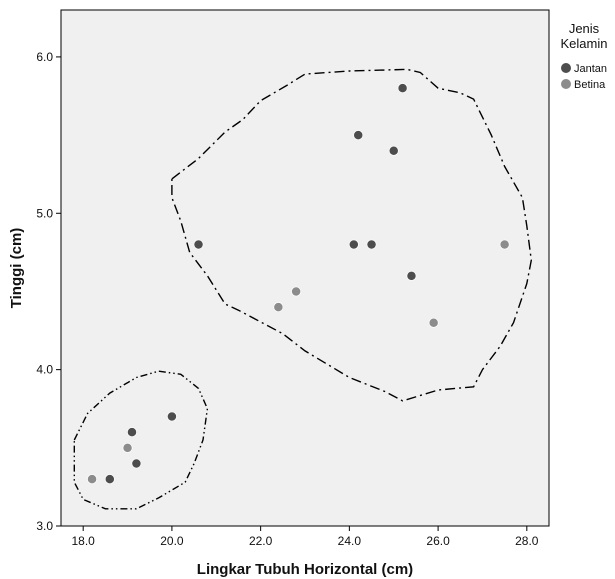 The height and width of the screenshot is (579, 615). I want to click on legend: Jenis Kelamin Jantan Betina, so click(584, 56).